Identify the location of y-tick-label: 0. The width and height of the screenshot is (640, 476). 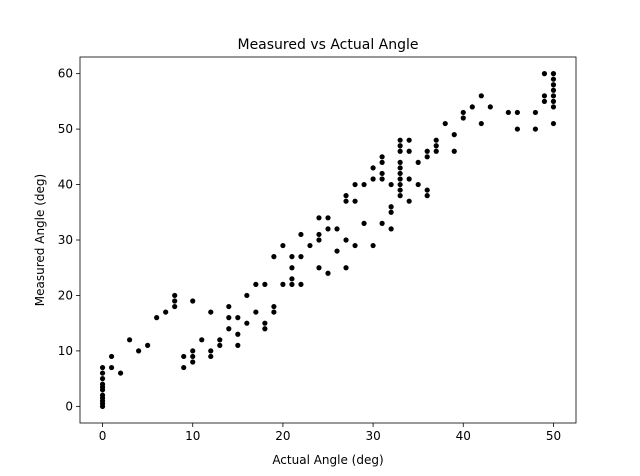
(69, 406).